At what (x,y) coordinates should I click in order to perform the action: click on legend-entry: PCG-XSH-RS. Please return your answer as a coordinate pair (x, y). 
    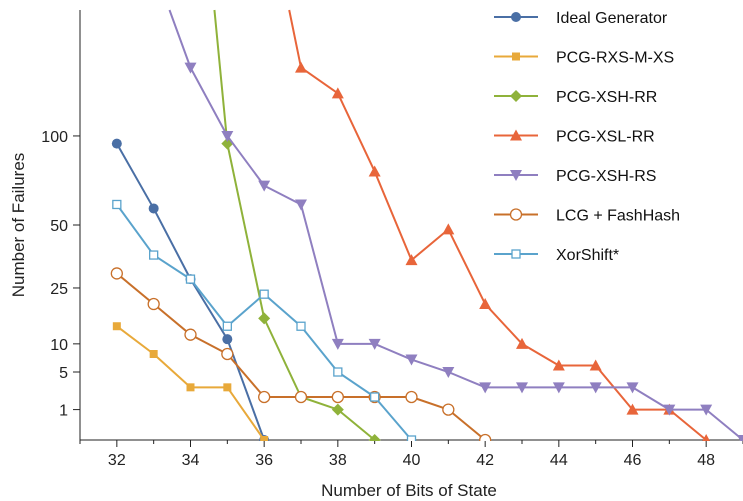
    Looking at the image, I should click on (575, 176).